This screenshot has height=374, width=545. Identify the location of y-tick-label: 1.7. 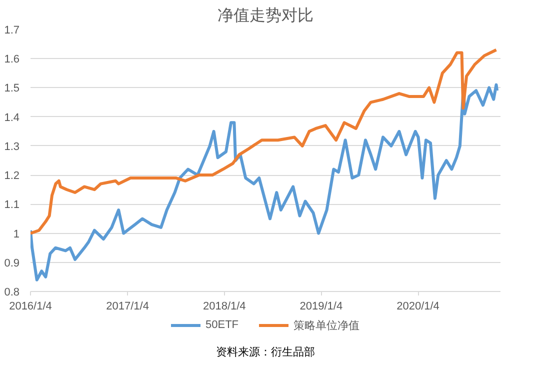
(12, 30).